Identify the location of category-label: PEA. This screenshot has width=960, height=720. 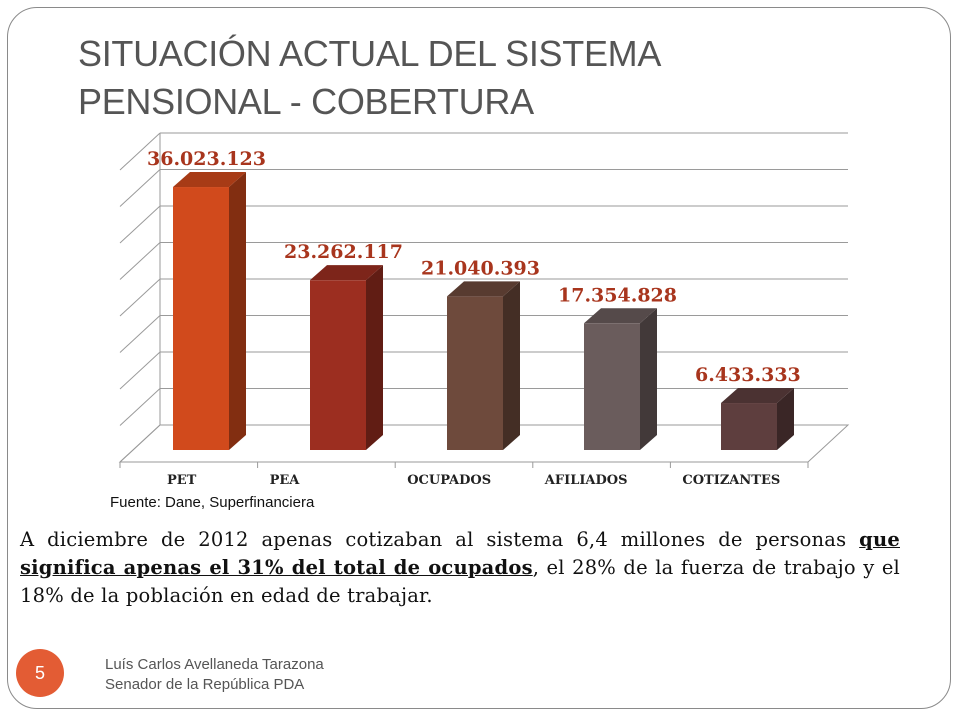
(285, 480).